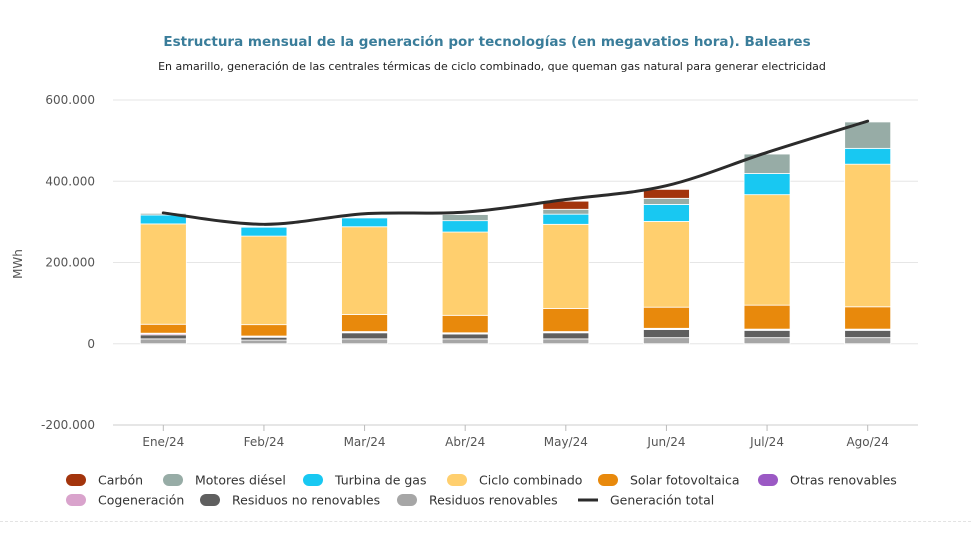 The image size is (971, 534). What do you see at coordinates (163, 442) in the screenshot?
I see `x-tick-label: Ene/24` at bounding box center [163, 442].